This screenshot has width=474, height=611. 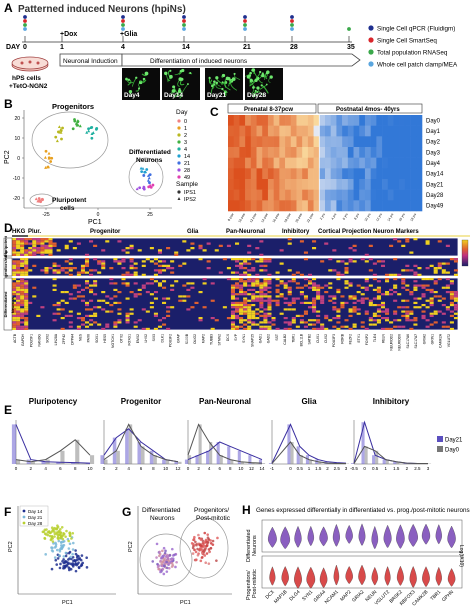 I want to click on g-ylabel: PC2, so click(x=131, y=546).